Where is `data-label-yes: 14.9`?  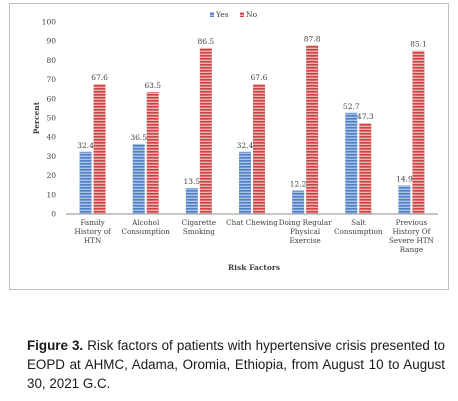 data-label-yes: 14.9 is located at coordinates (404, 178).